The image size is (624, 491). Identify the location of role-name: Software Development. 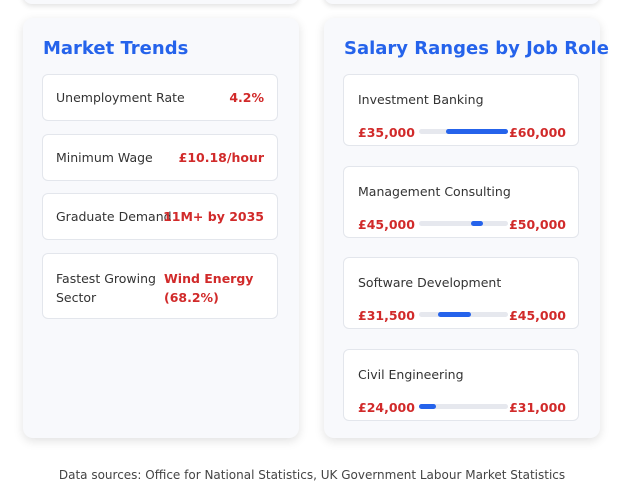
(430, 282).